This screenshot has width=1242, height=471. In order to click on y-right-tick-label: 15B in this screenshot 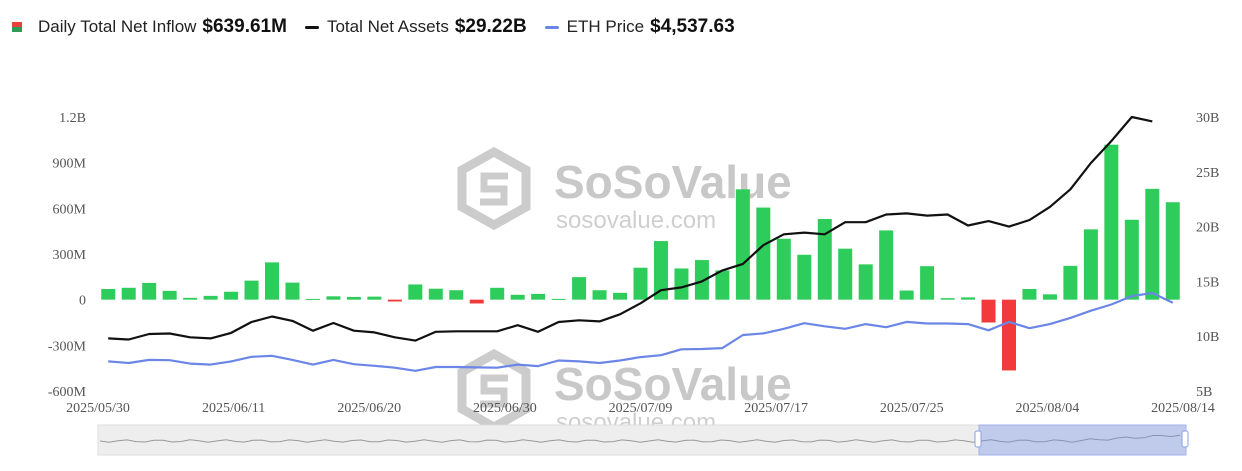, I will do `click(1207, 282)`.